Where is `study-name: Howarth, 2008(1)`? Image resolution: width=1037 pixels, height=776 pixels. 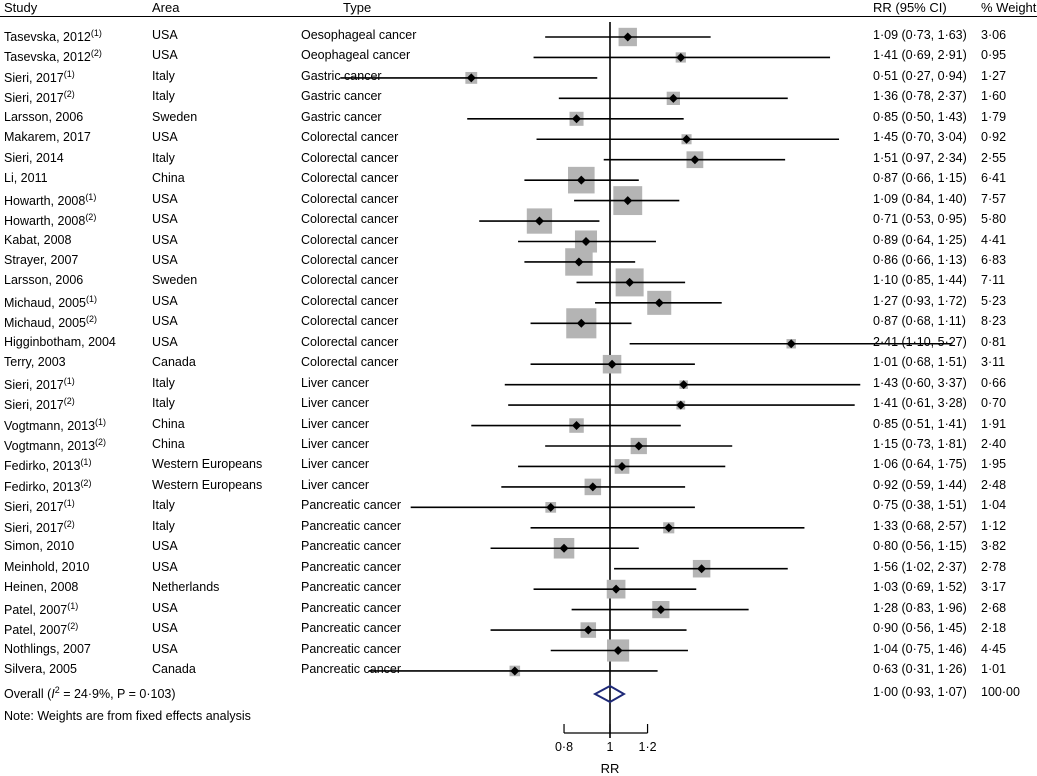
study-name: Howarth, 2008(1) is located at coordinates (50, 199).